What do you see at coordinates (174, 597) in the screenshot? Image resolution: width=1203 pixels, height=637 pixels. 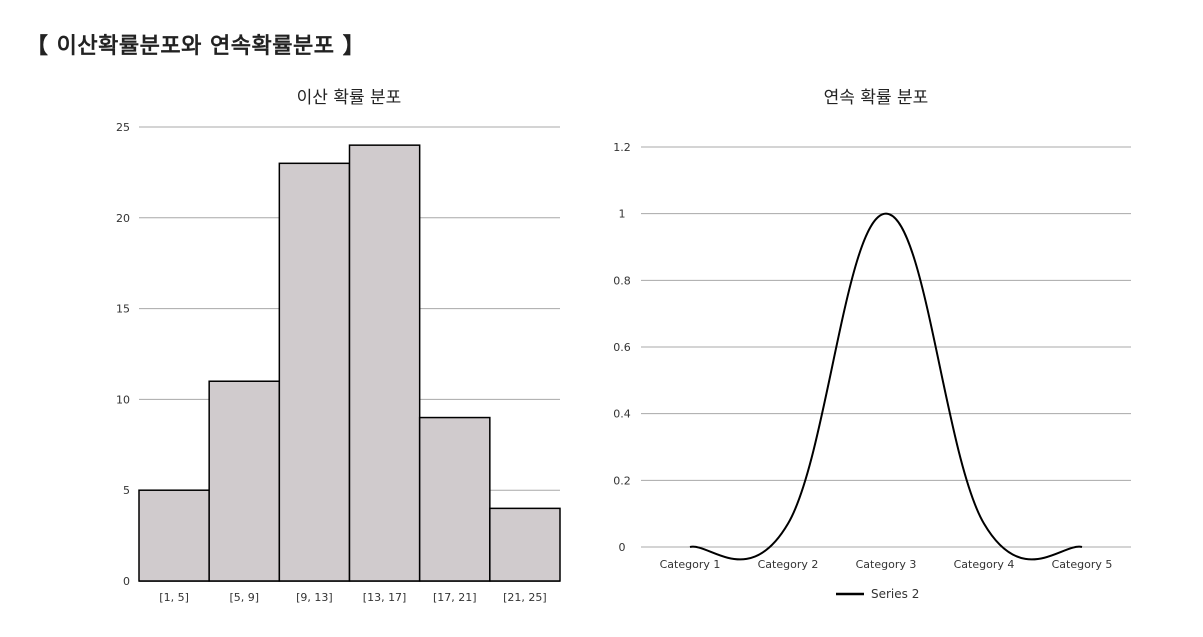 I see `histogram-x-tick-label: [1, 5]` at bounding box center [174, 597].